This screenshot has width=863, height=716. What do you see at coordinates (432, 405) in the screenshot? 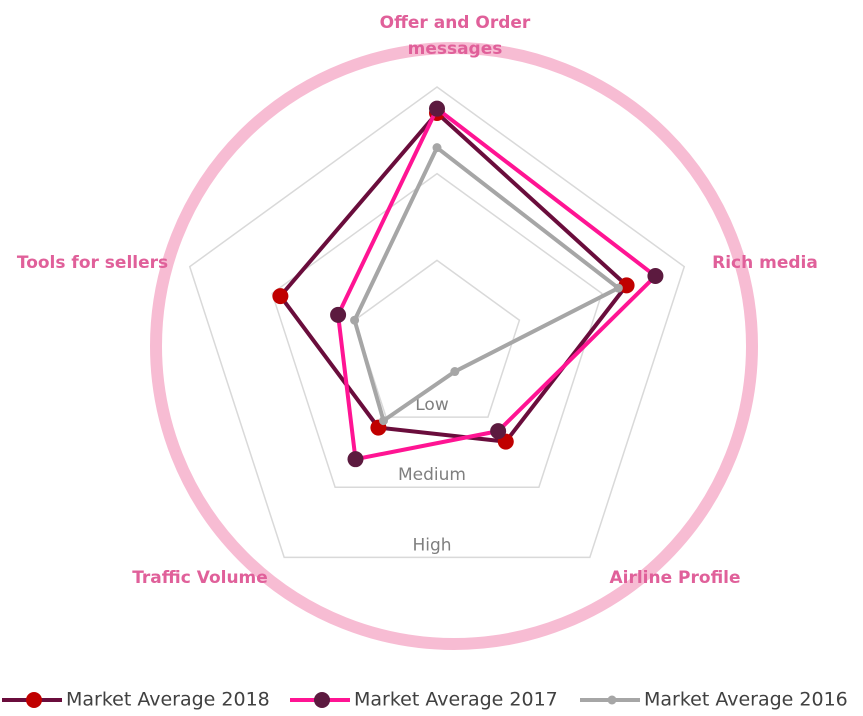
I see `ring-label: Low` at bounding box center [432, 405].